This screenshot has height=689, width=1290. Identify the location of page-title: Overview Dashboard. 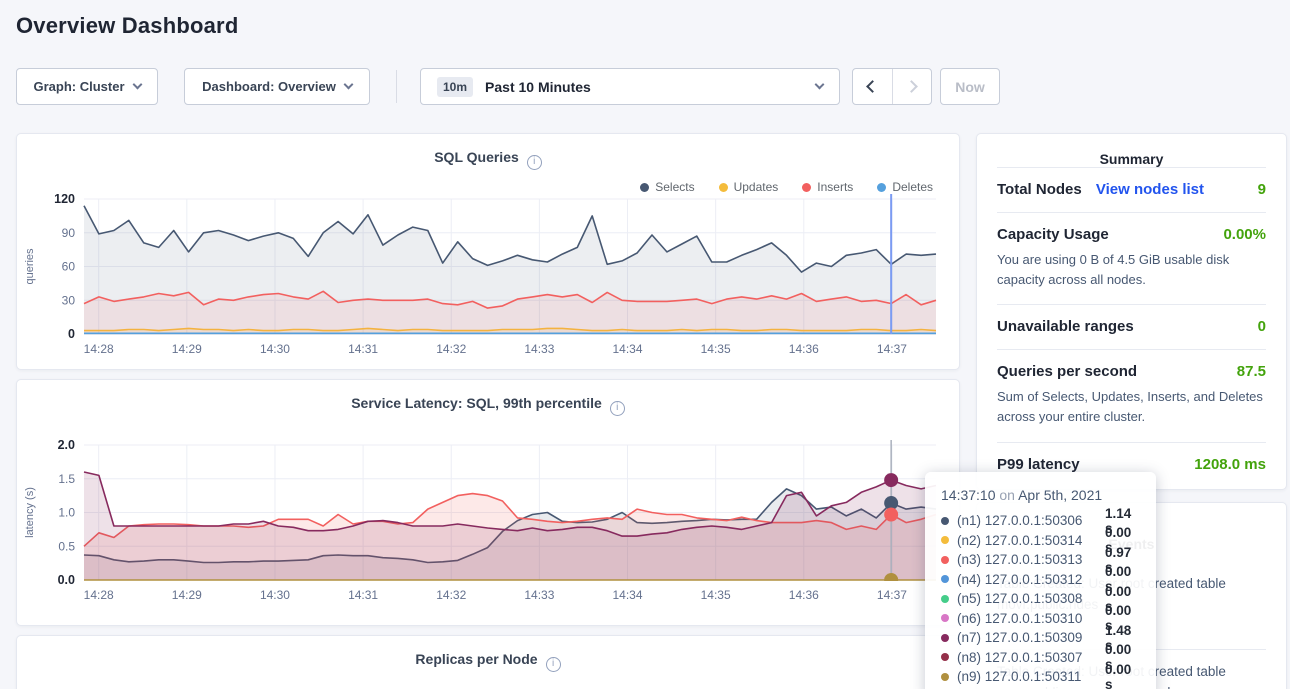
(127, 25).